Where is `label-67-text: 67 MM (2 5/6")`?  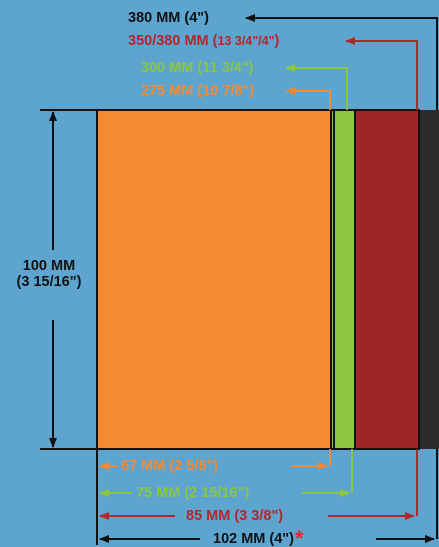 label-67-text: 67 MM (2 5/6") is located at coordinates (169, 466).